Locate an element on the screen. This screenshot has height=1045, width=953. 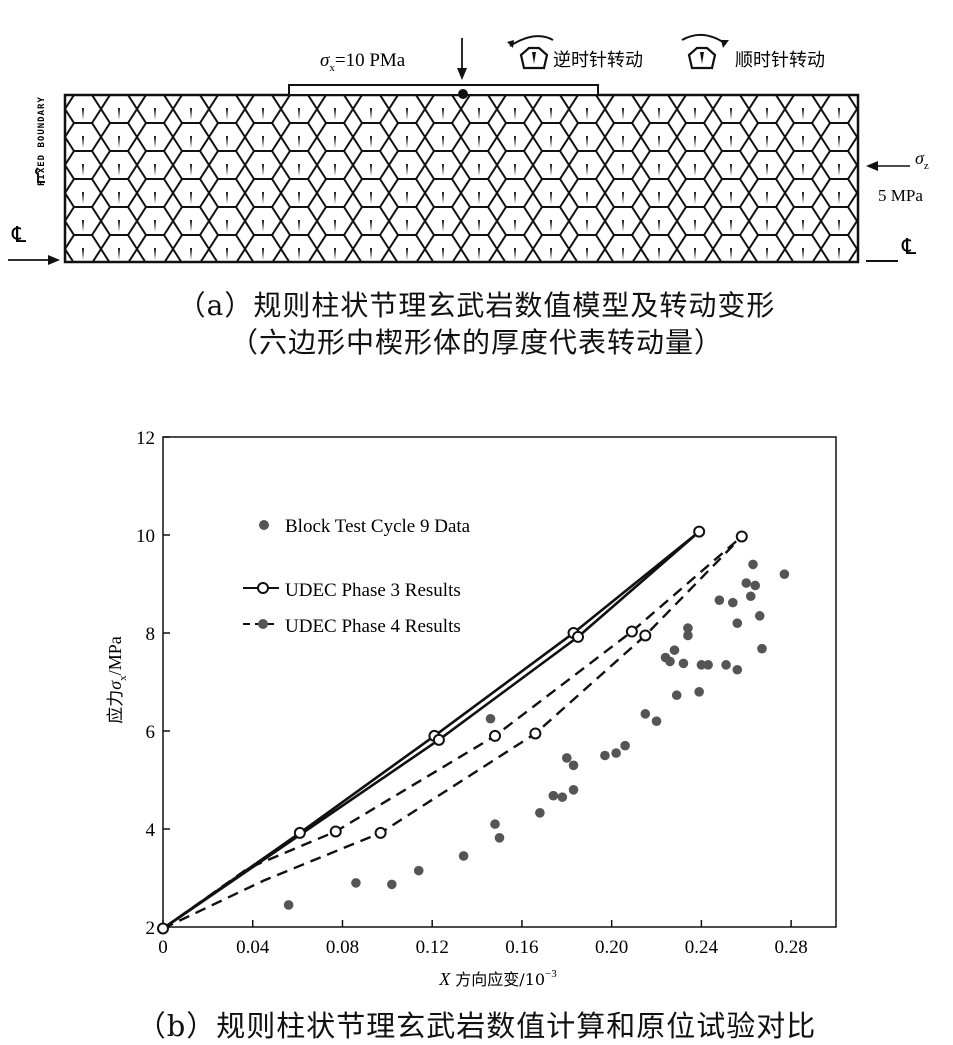
x-tick-label: 0 is located at coordinates (163, 947).